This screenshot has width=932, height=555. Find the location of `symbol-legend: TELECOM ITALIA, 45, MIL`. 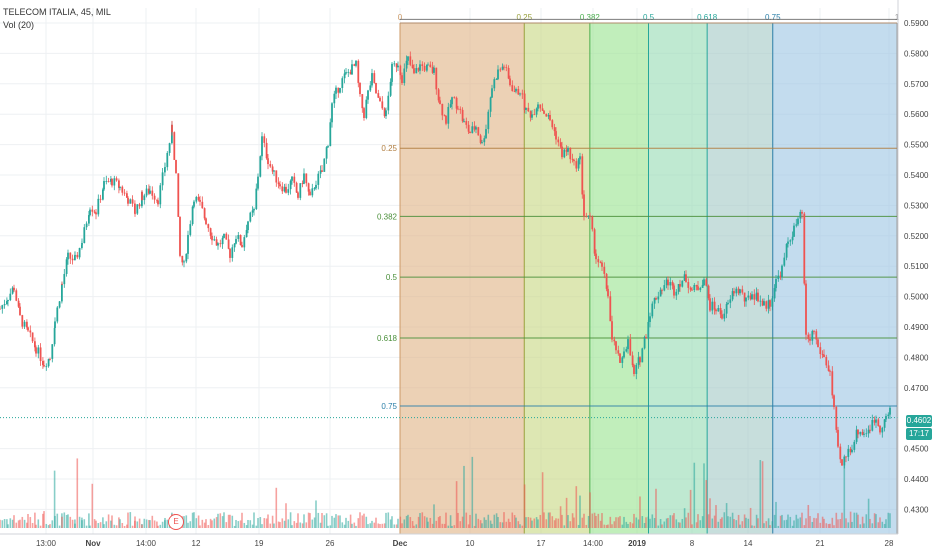

symbol-legend: TELECOM ITALIA, 45, MIL is located at coordinates (57, 12).